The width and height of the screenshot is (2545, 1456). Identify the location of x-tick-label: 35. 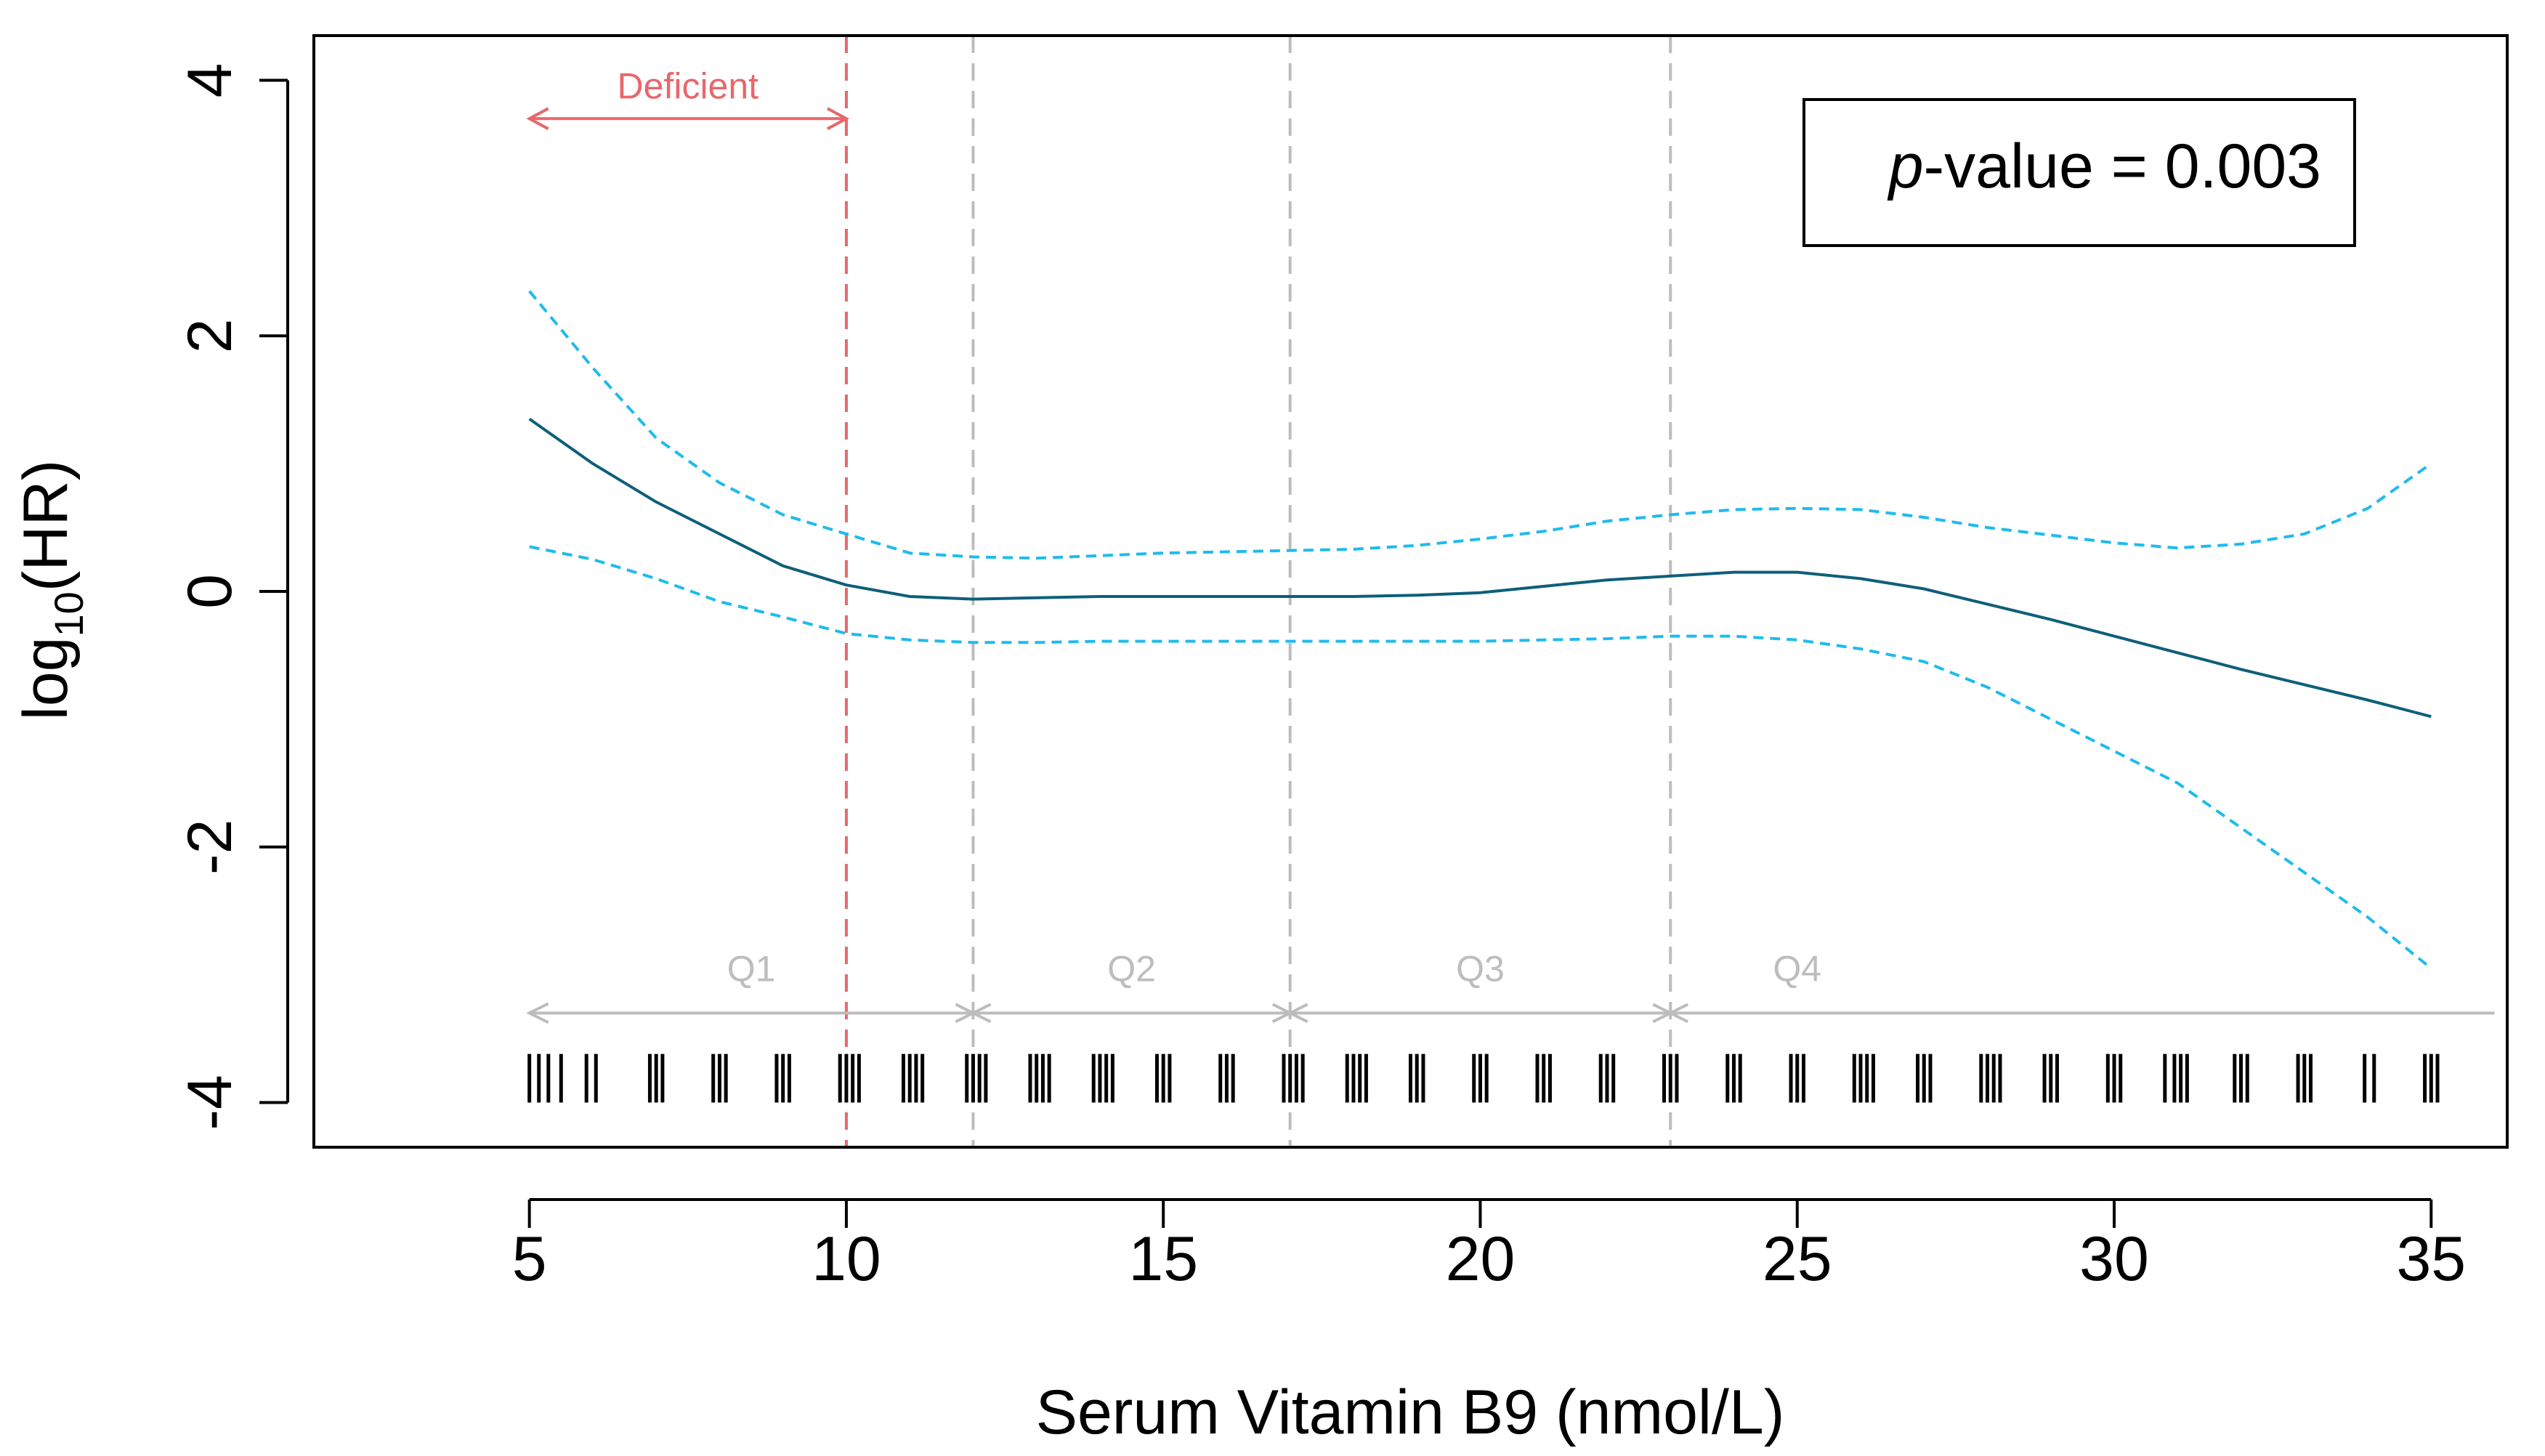
(2431, 1259).